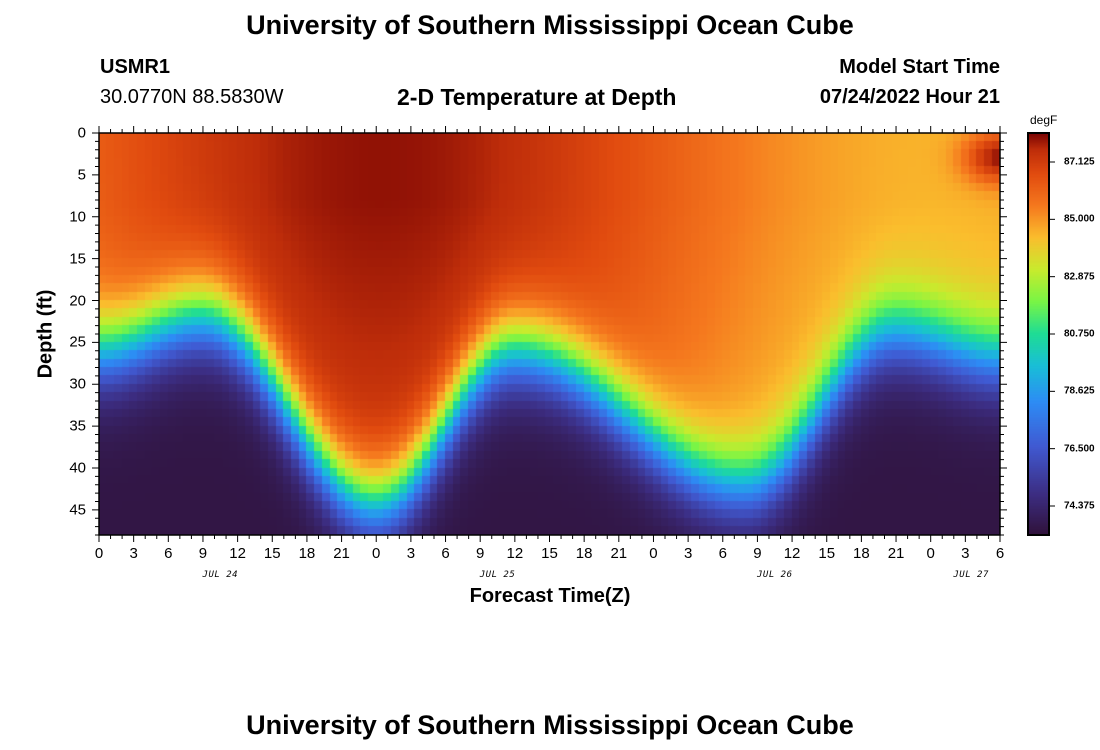  What do you see at coordinates (1079, 391) in the screenshot?
I see `colorbar-tick-label: 78.625` at bounding box center [1079, 391].